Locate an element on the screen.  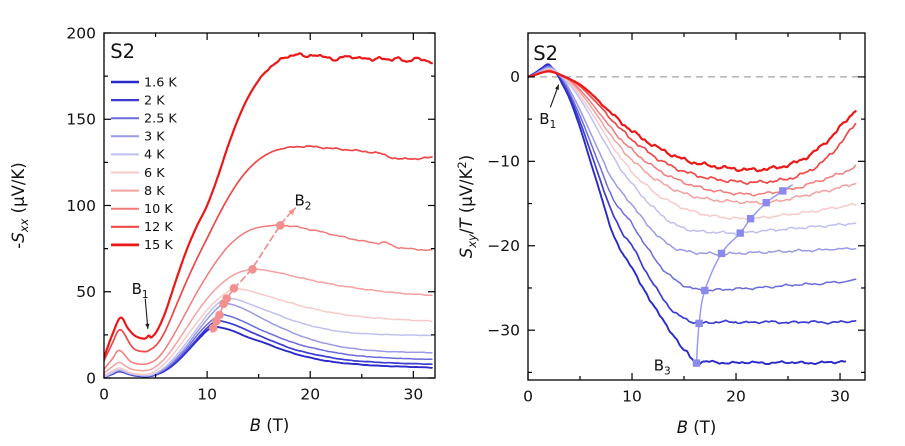
legend-item-2-5-k: 2.5 K is located at coordinates (144, 119).